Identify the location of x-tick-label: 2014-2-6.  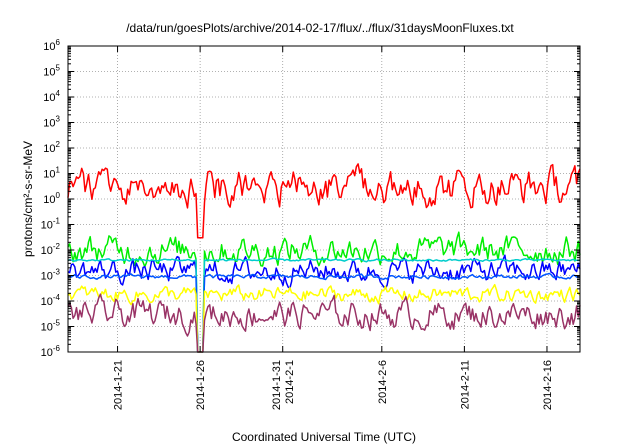
(383, 382).